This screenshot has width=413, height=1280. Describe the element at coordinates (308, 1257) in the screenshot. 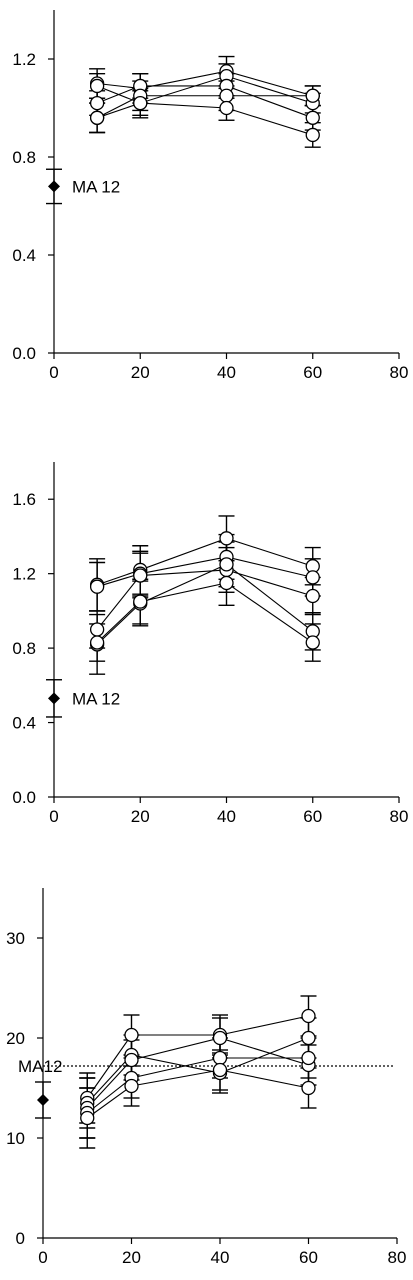

I see `chart-3-x-tick-label: 60` at that location.